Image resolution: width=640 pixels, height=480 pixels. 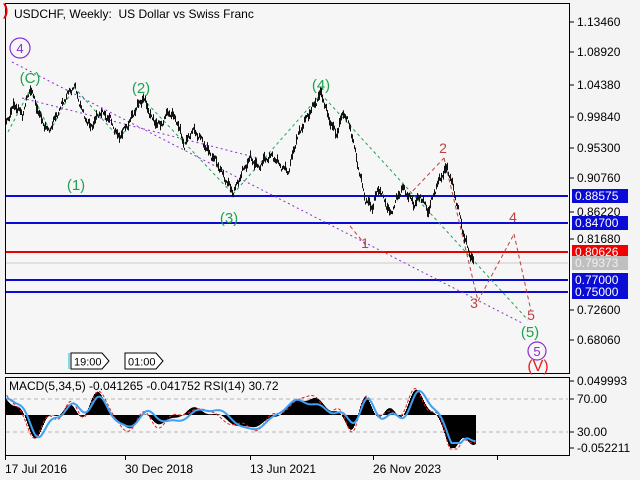 What do you see at coordinates (599, 239) in the screenshot?
I see `price-axis-label: 0.81680` at bounding box center [599, 239].